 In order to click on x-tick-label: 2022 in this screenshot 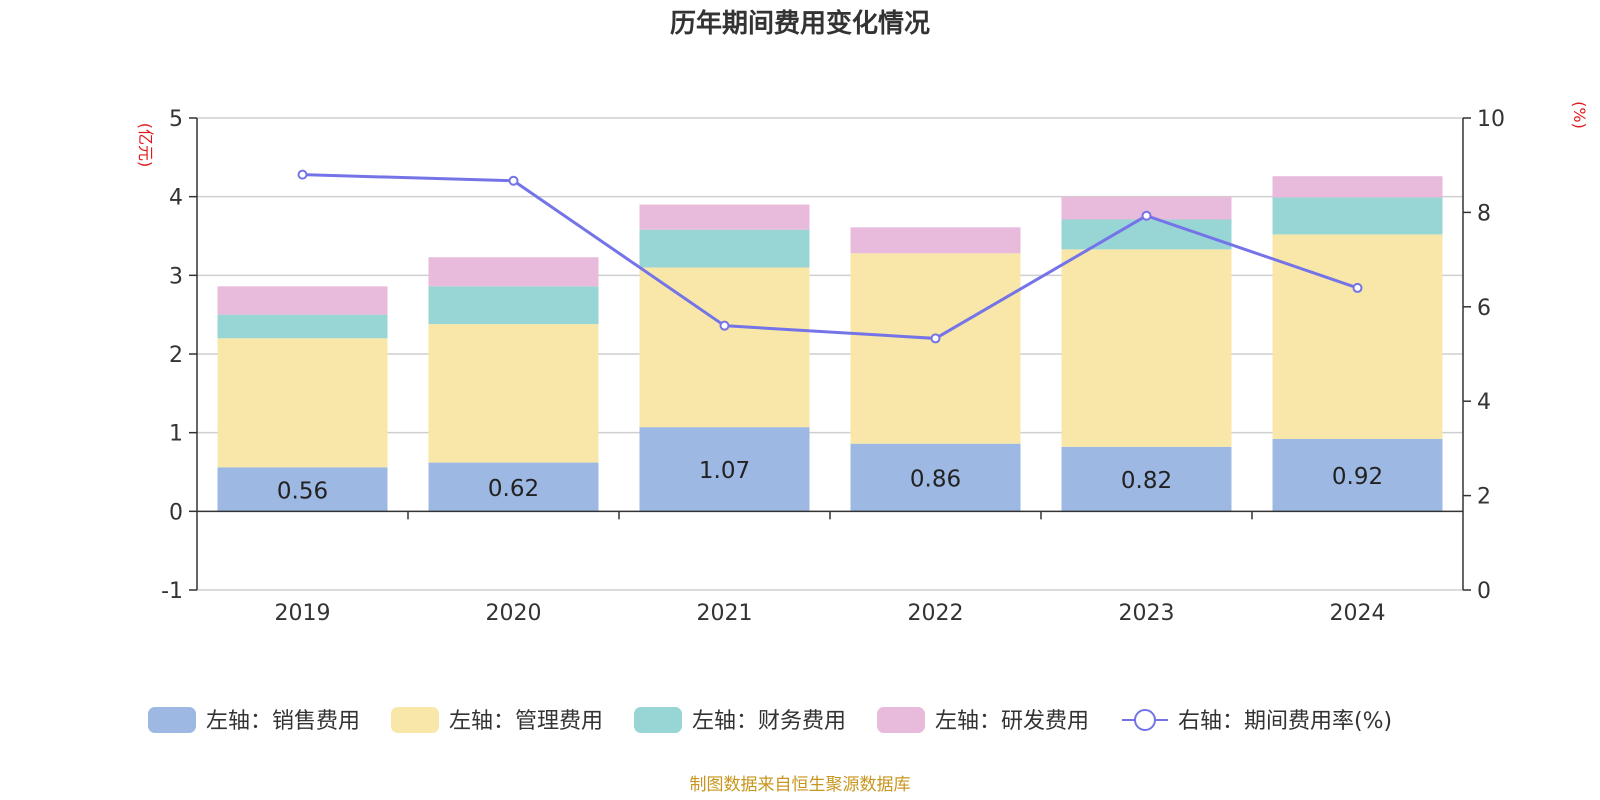, I will do `click(936, 613)`.